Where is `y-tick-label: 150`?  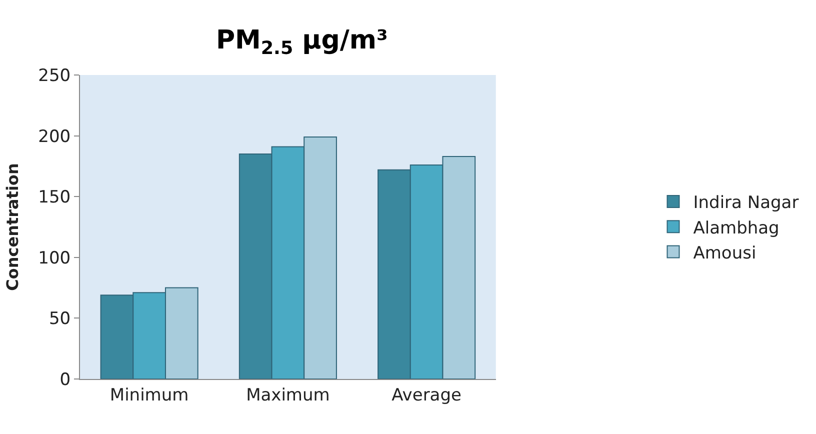
y-tick-label: 150 is located at coordinates (54, 198).